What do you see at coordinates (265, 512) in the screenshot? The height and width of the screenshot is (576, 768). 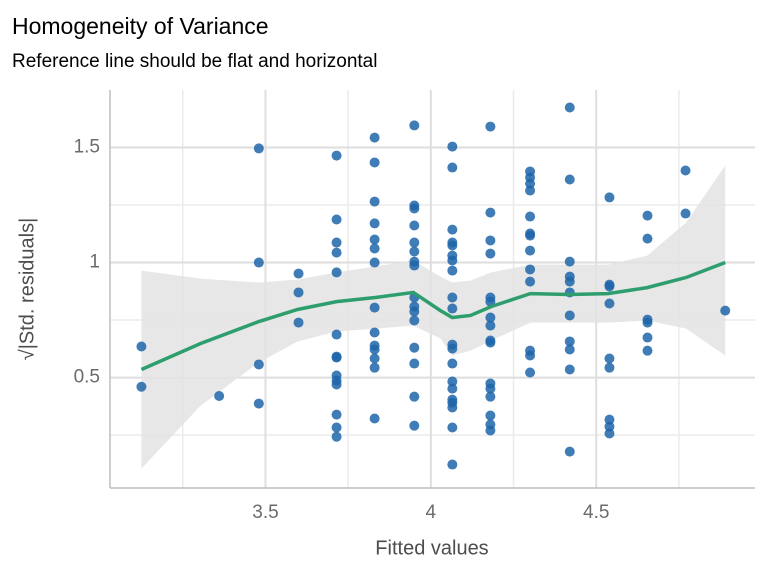 I see `x-tick-label: 3.5` at bounding box center [265, 512].